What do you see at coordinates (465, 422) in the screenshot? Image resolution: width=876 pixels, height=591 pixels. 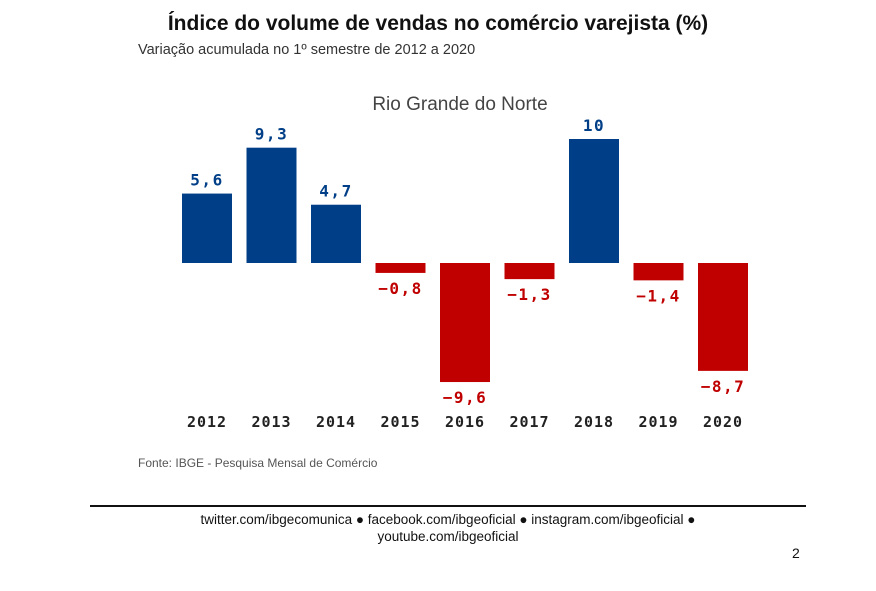 I see `year-label-2016: 2016` at bounding box center [465, 422].